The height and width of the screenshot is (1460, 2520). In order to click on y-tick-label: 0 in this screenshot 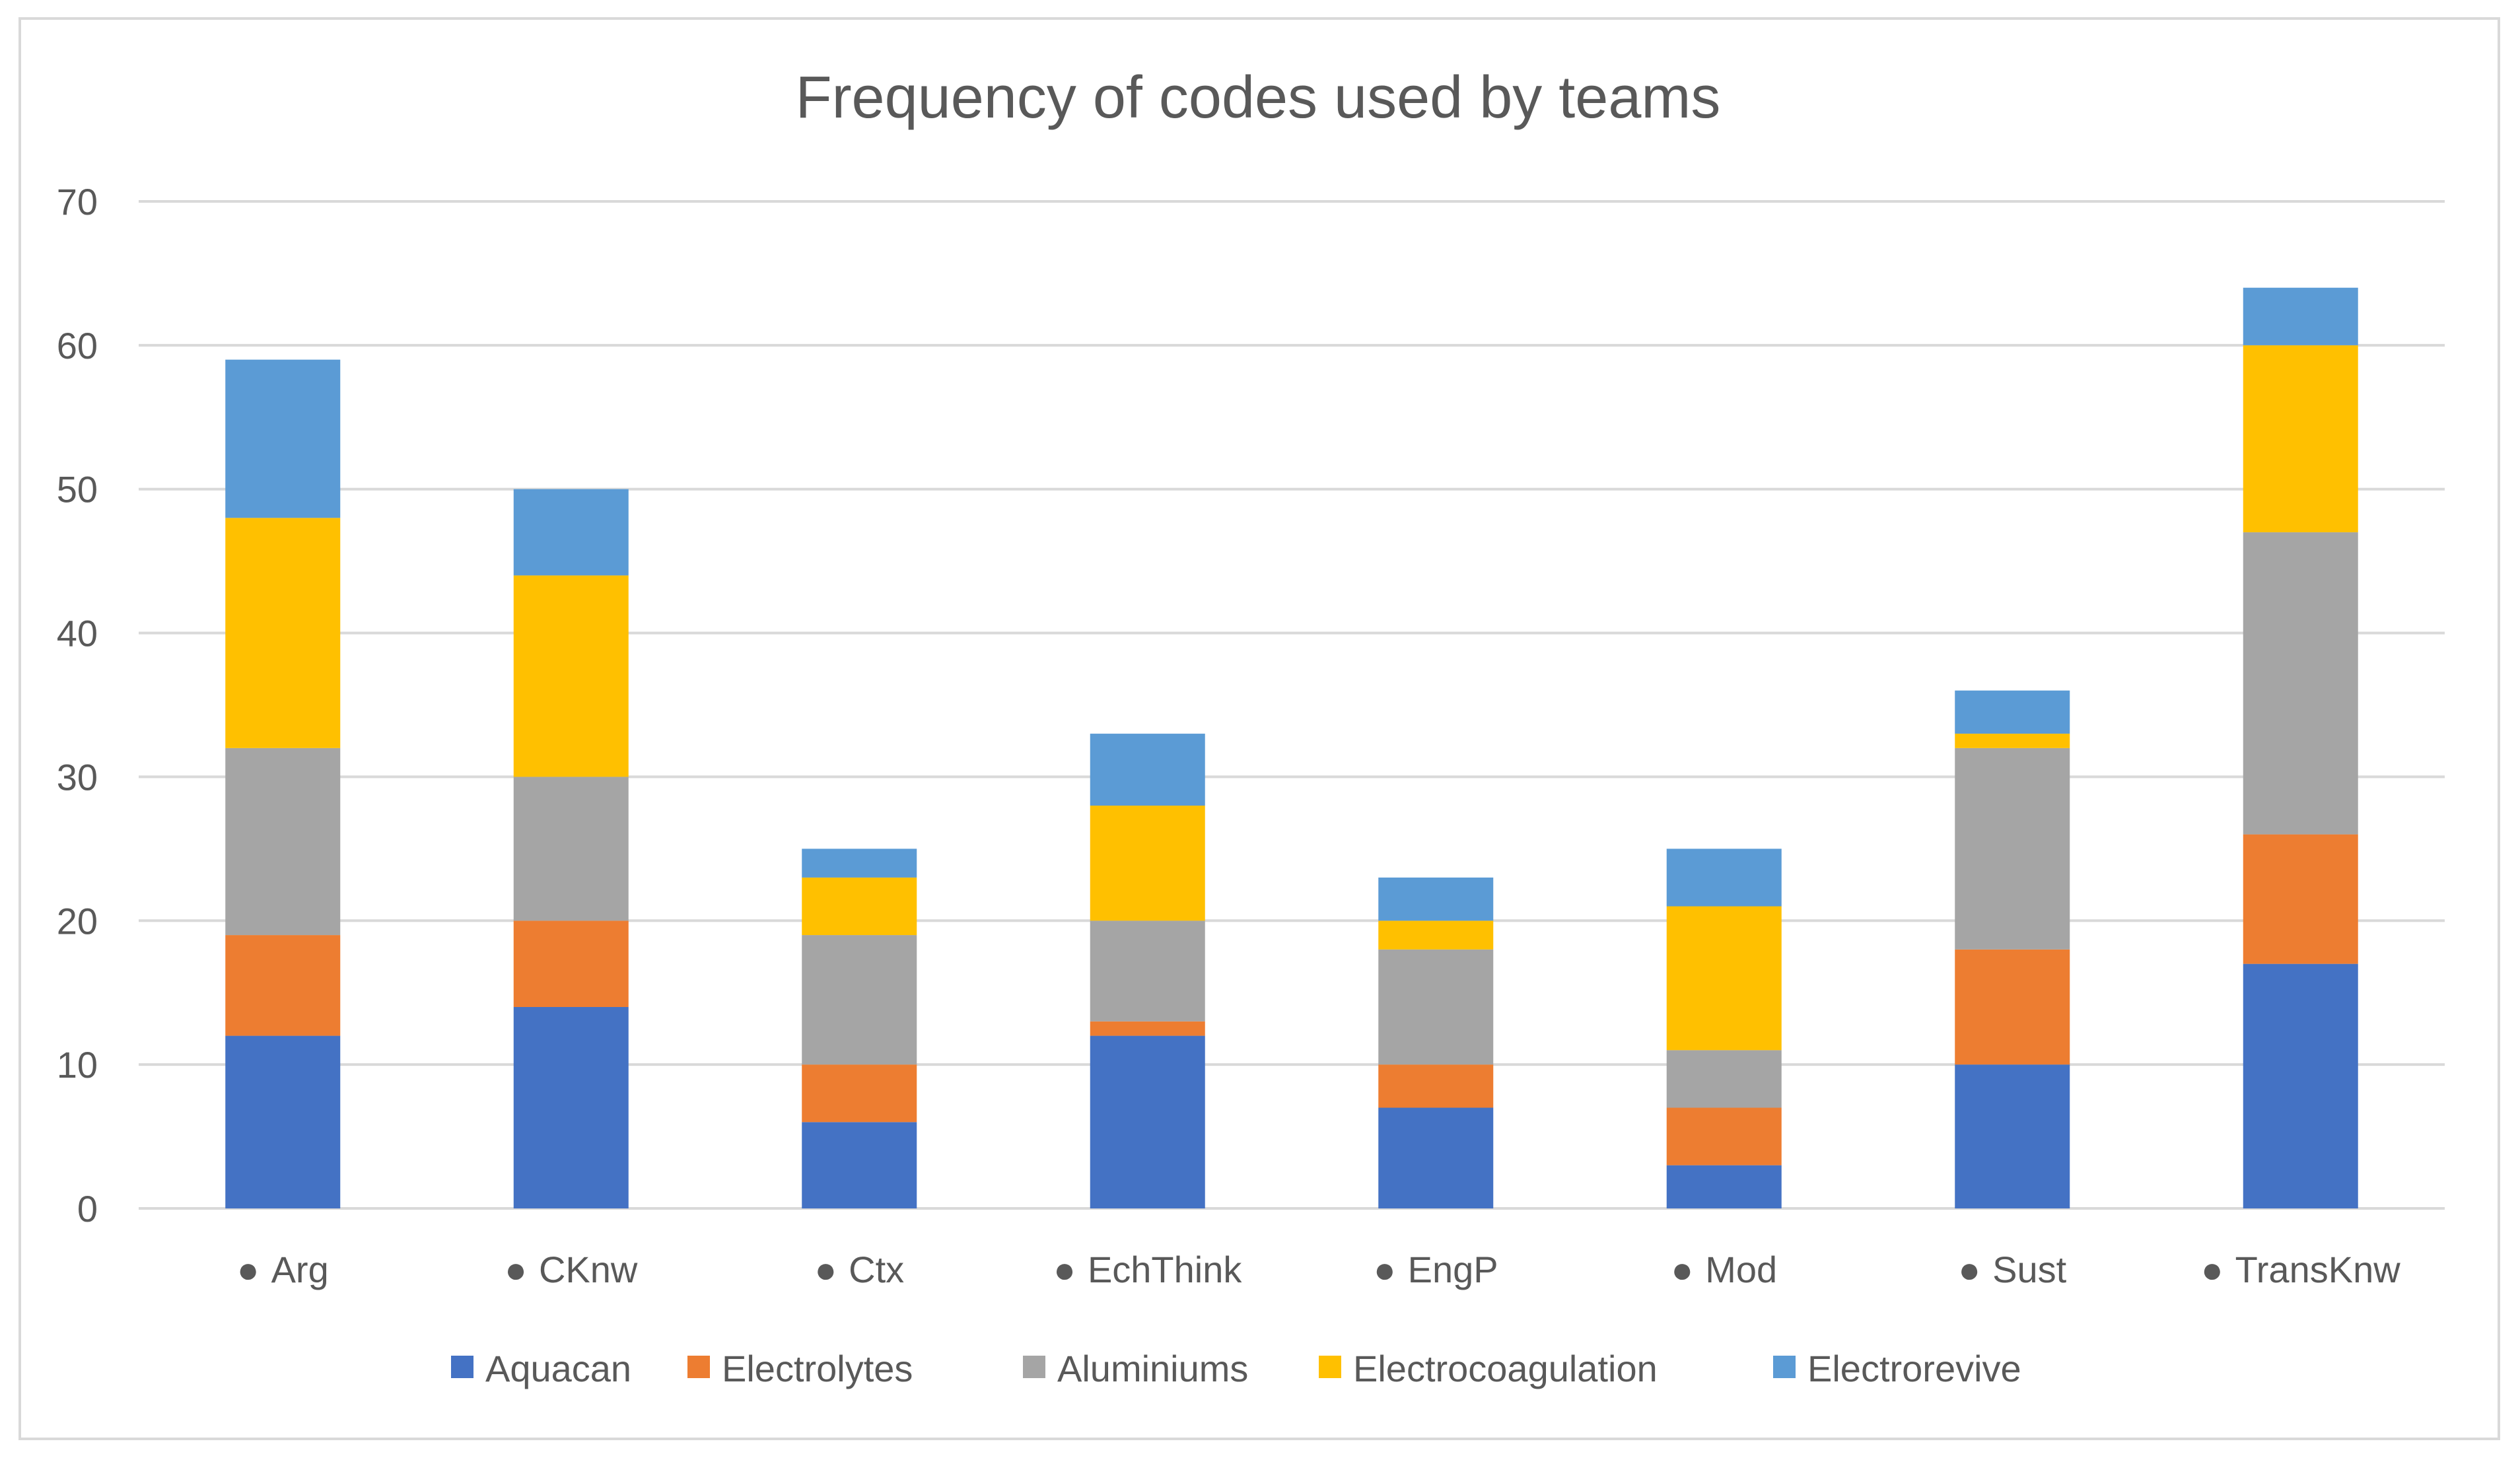, I will do `click(87, 1209)`.